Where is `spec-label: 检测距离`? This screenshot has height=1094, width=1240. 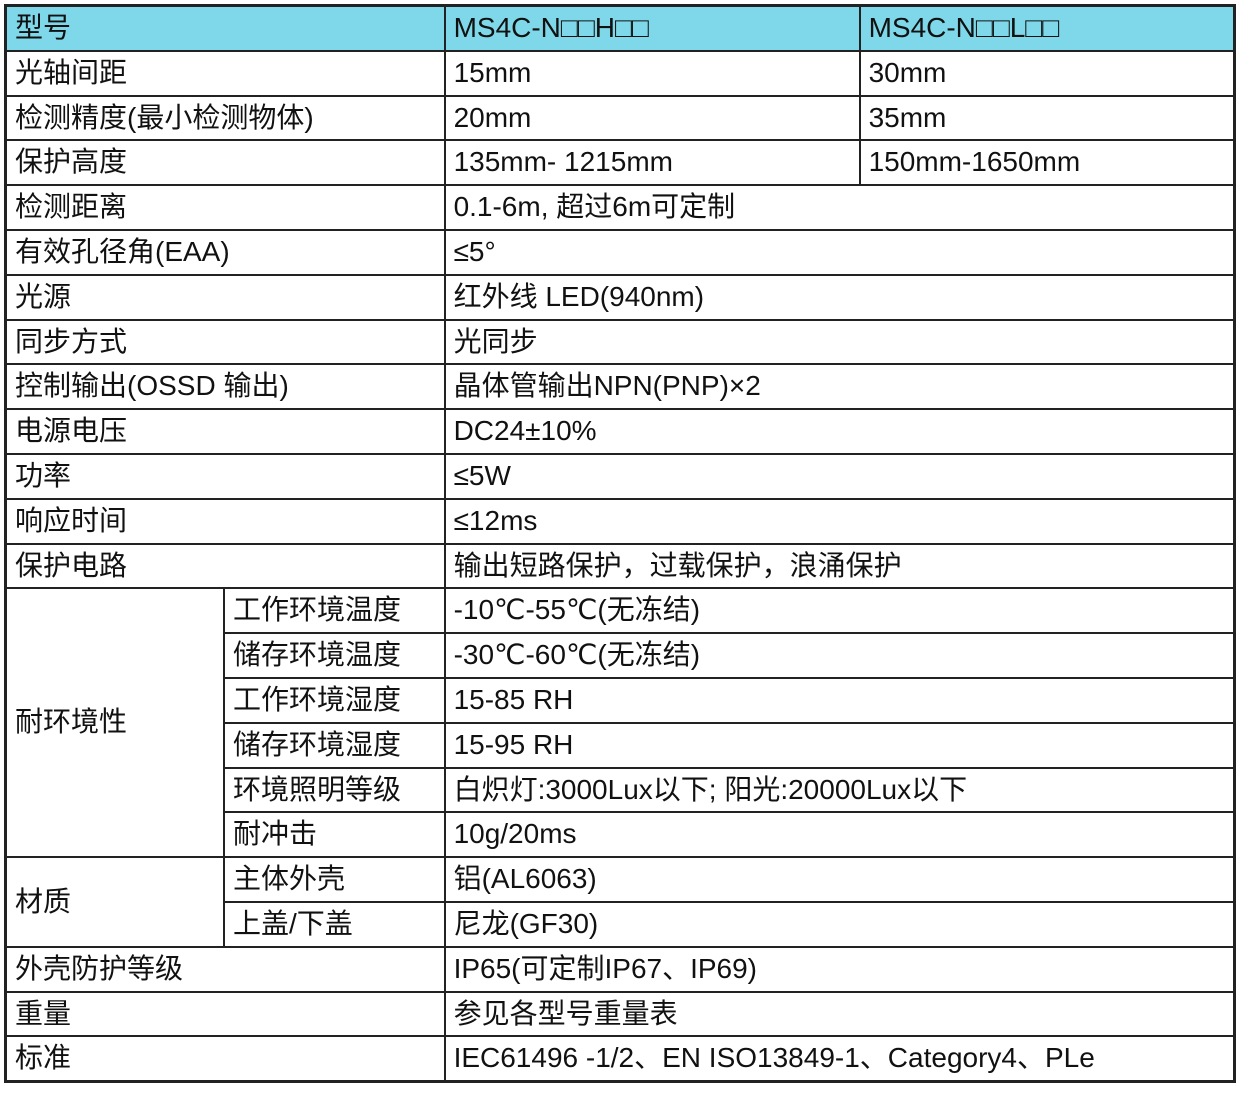
spec-label: 检测距离 is located at coordinates (225, 207).